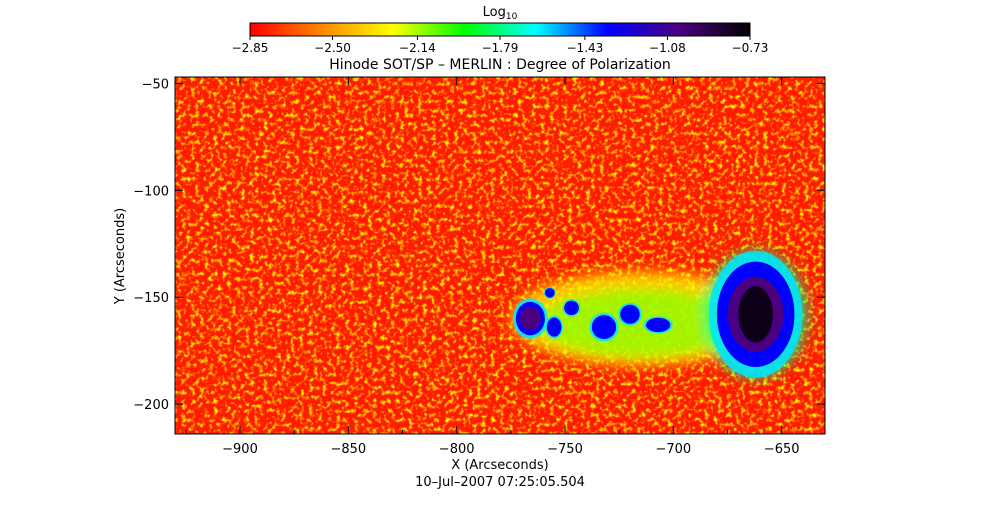 The image size is (1000, 516). Describe the element at coordinates (565, 449) in the screenshot. I see `x-tick-label: −750` at that location.